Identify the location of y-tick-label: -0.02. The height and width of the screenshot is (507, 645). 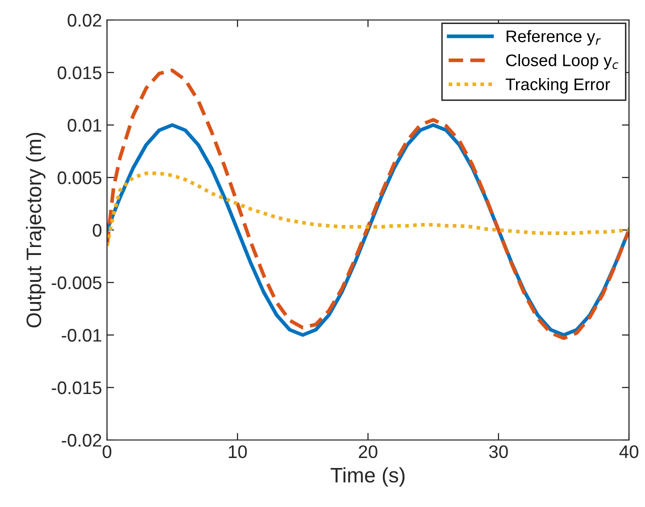
(82, 440).